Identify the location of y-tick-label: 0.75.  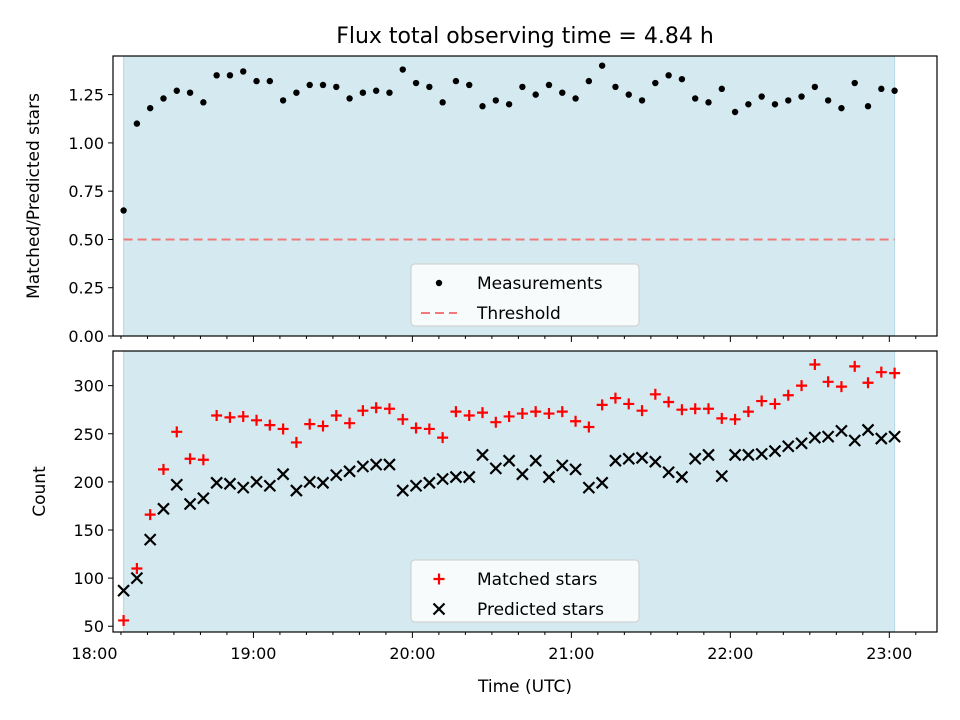
(86, 191).